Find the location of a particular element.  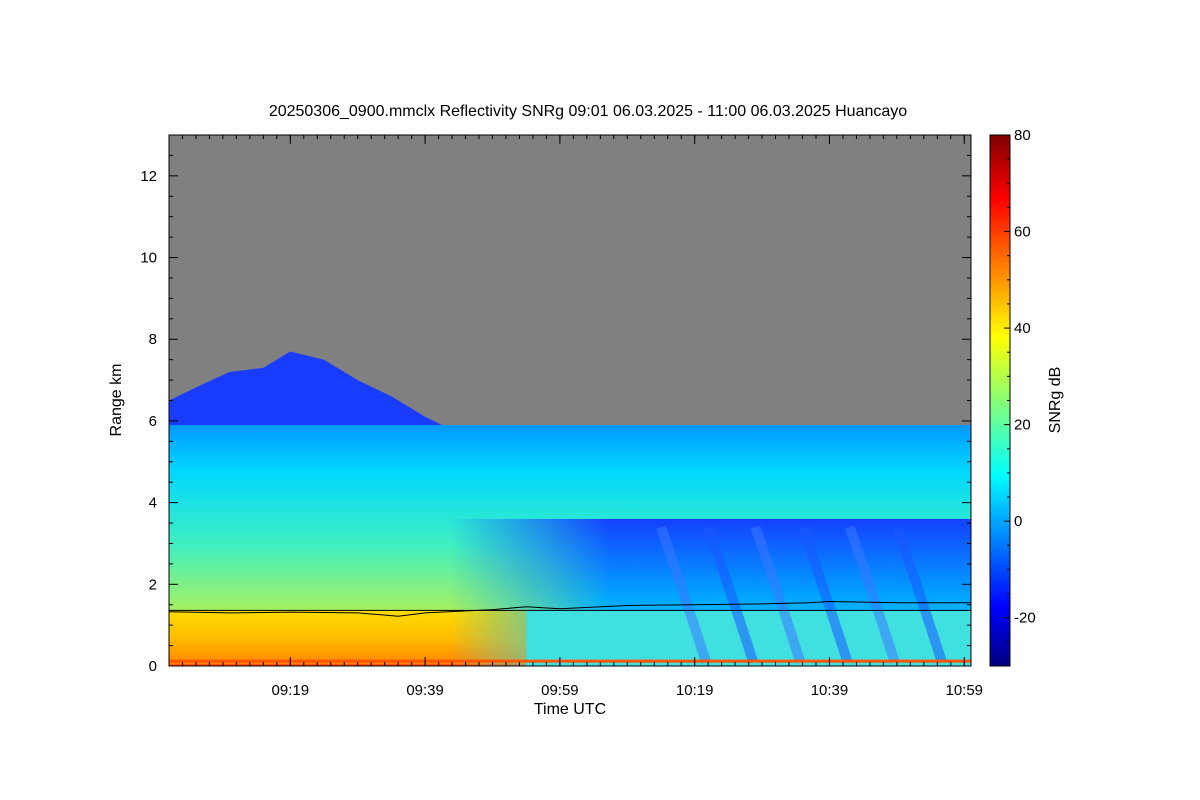

y-tick-label: 4 is located at coordinates (153, 503).